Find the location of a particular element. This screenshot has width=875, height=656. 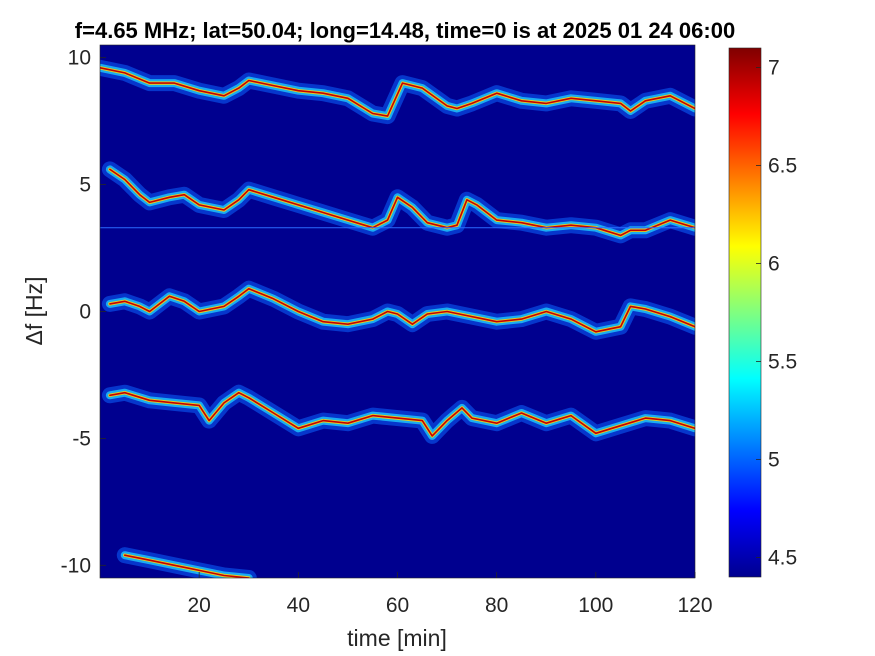

colorbar-tick-label: 5.5 is located at coordinates (782, 361).